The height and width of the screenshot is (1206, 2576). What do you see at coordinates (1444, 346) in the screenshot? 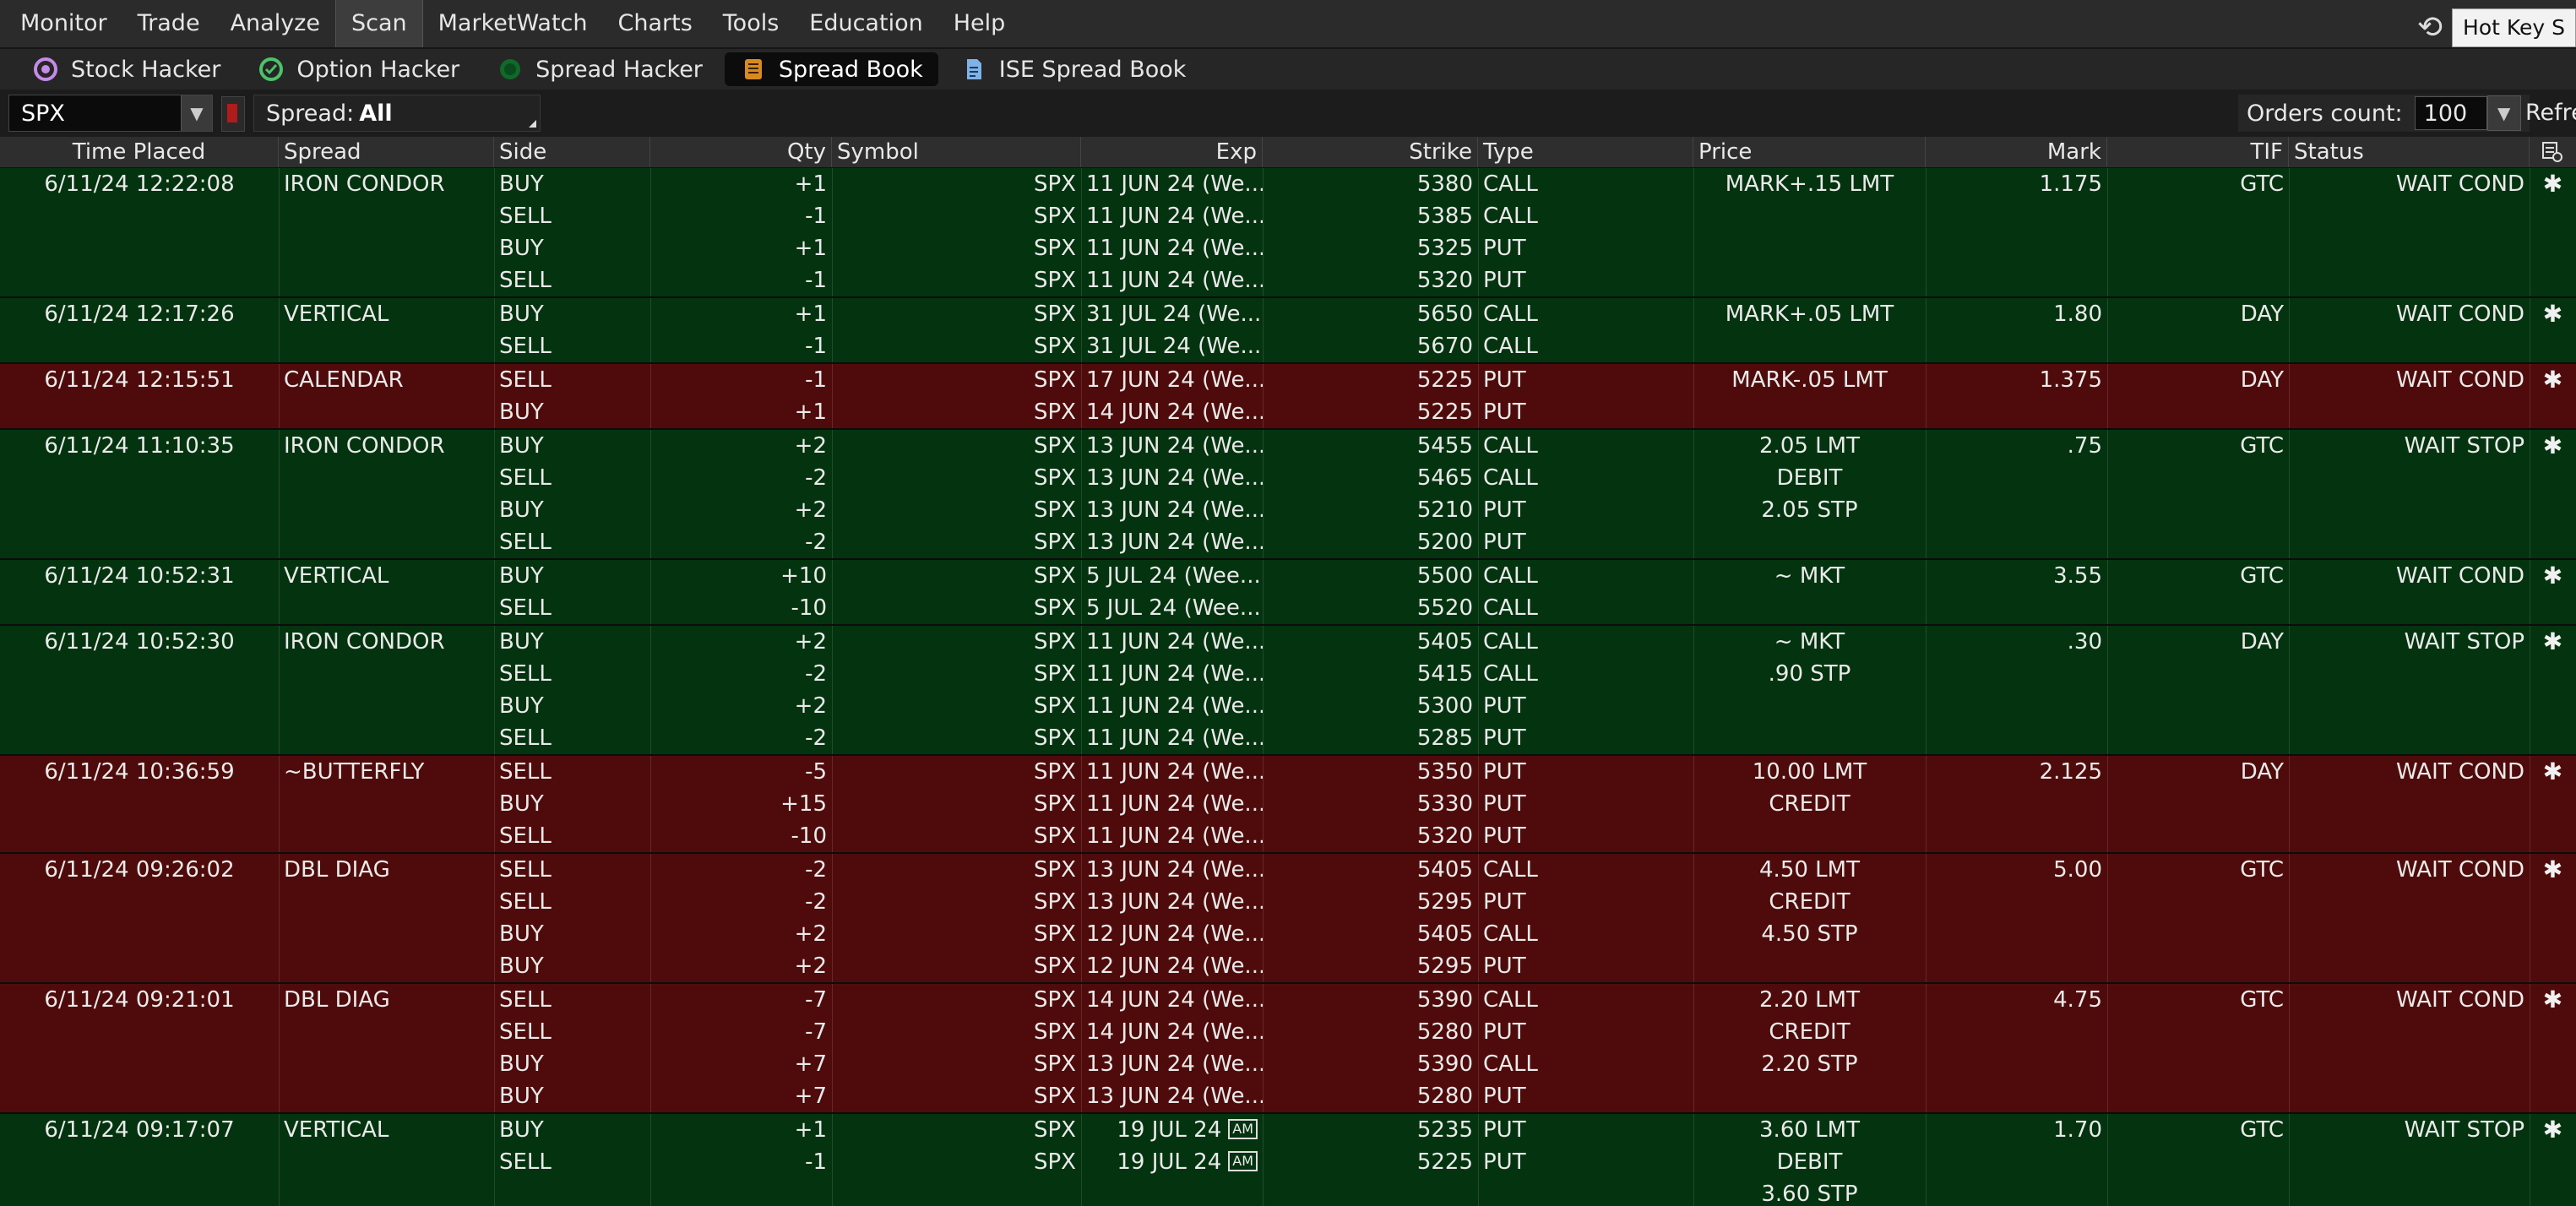
I see `cell-strike: 5670` at bounding box center [1444, 346].